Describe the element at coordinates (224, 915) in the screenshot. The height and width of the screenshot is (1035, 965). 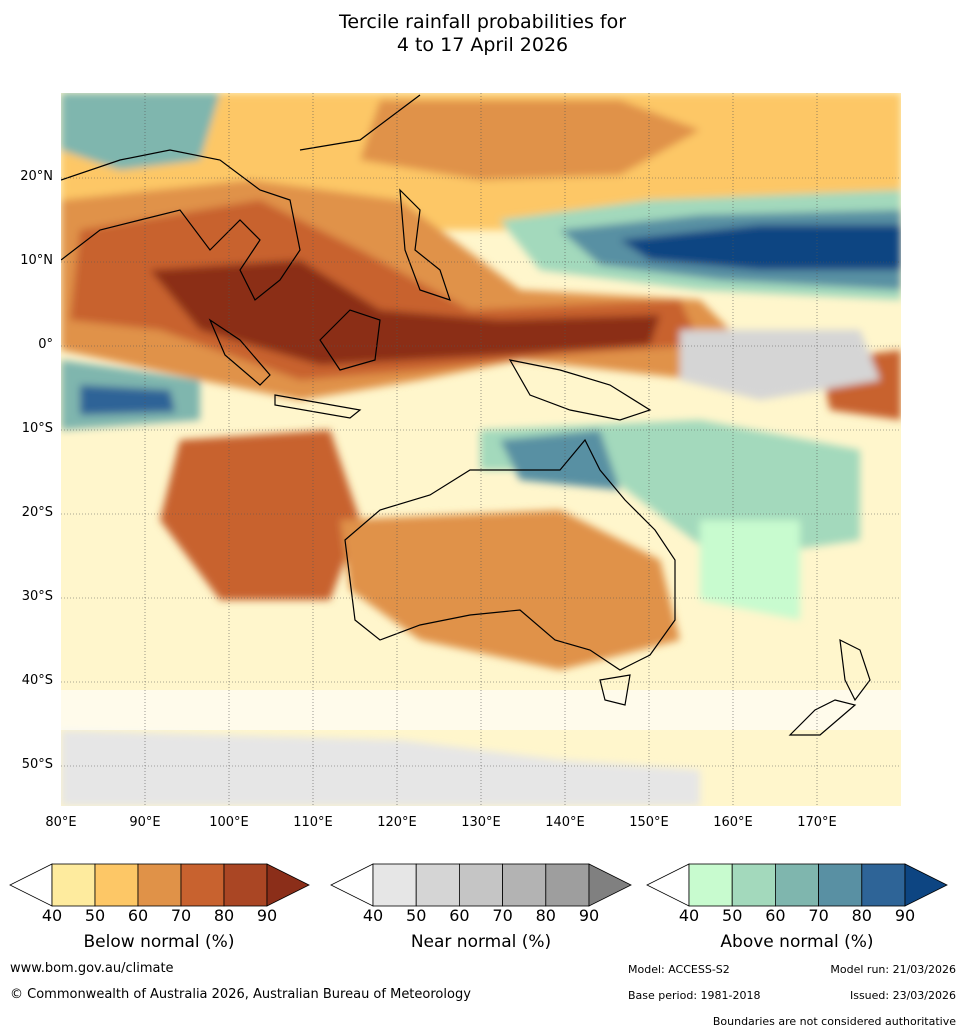
I see `below-colorbar-tick: 80` at that location.